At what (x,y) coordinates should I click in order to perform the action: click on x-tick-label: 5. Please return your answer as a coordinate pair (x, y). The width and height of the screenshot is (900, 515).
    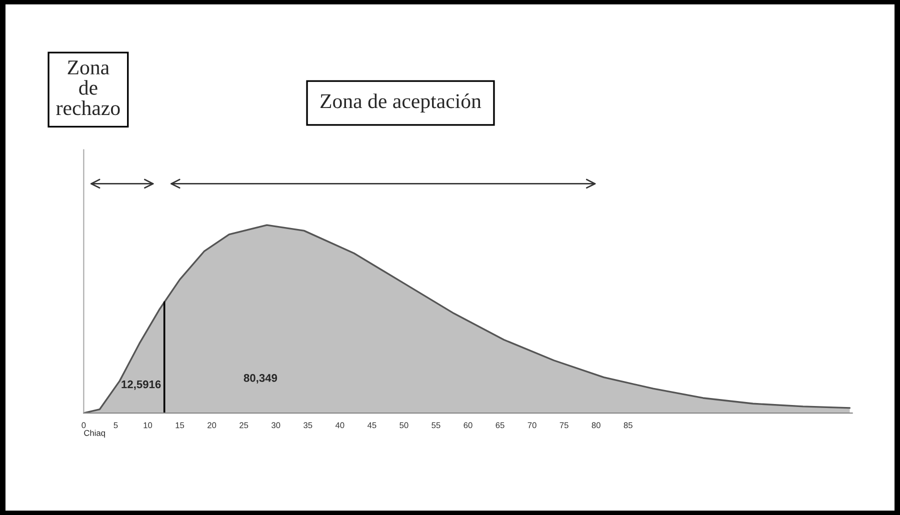
    Looking at the image, I should click on (116, 425).